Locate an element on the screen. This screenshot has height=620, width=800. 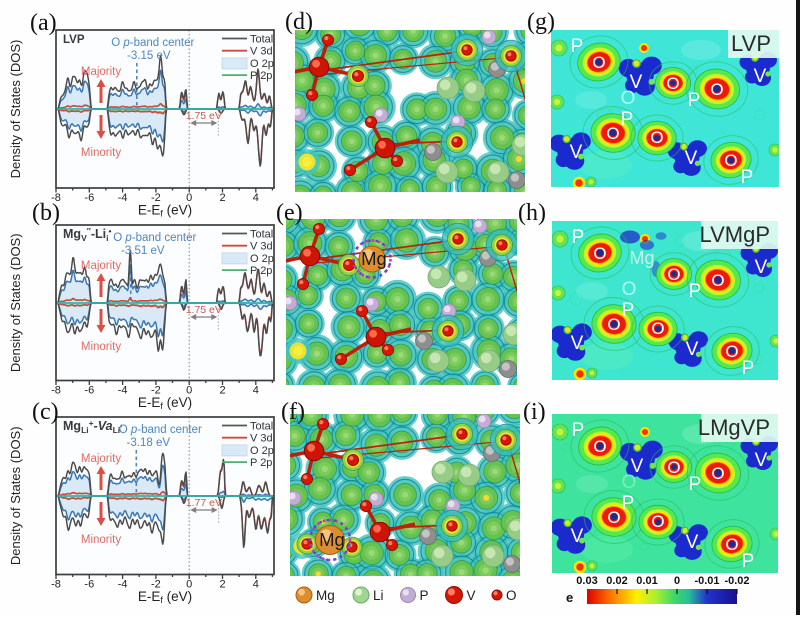
svg-text: Li is located at coordinates (378, 595).